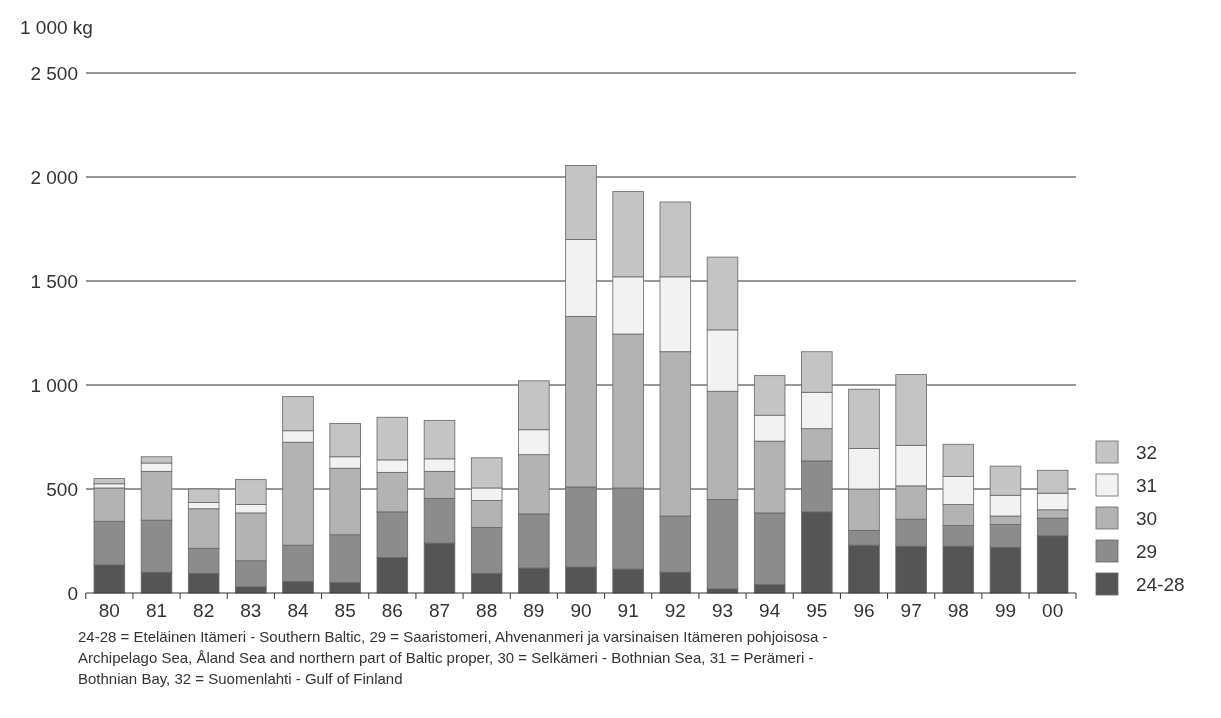 This screenshot has height=718, width=1221. What do you see at coordinates (817, 610) in the screenshot?
I see `x-tick-label: 95` at bounding box center [817, 610].